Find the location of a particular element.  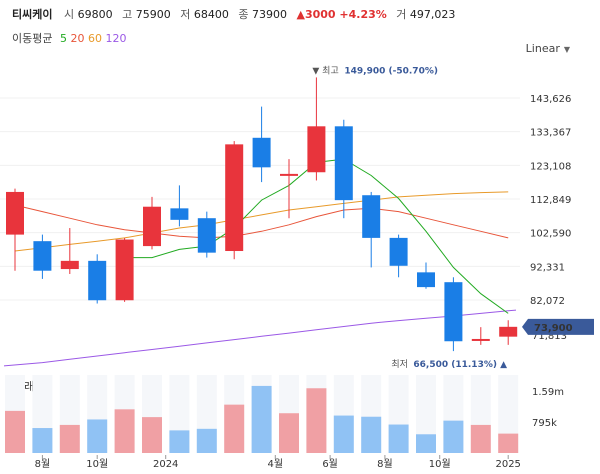

scale-mode-label: Linear is located at coordinates (542, 48).